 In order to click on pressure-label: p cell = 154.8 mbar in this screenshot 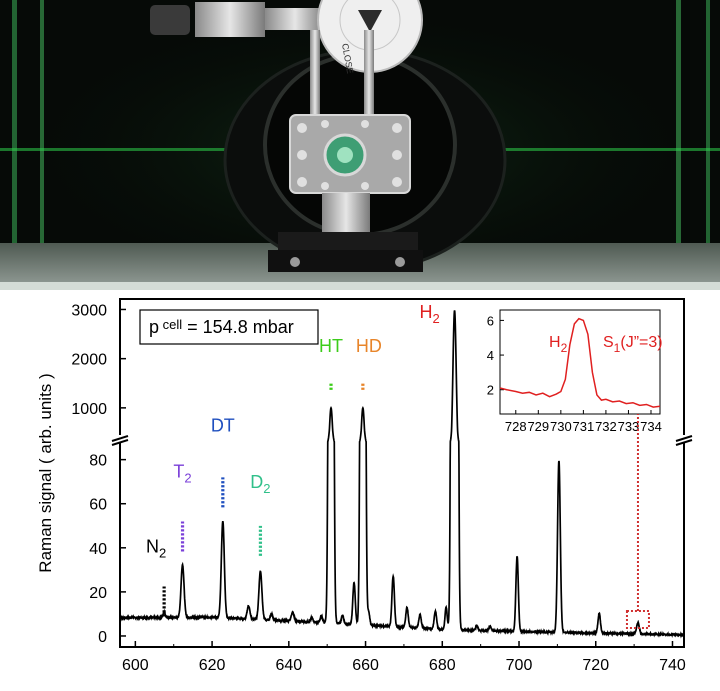, I will do `click(221, 327)`.